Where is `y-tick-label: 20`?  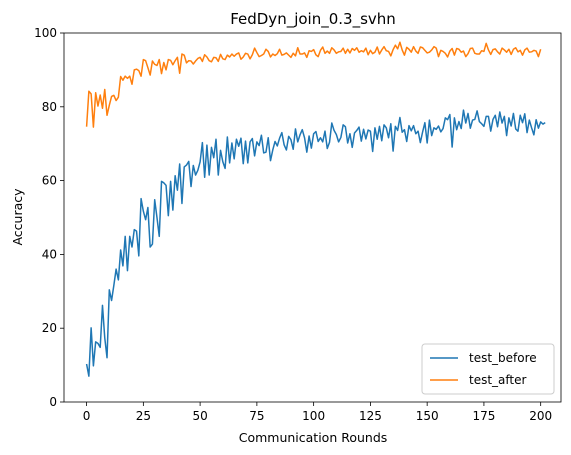
y-tick-label: 20 is located at coordinates (49, 328).